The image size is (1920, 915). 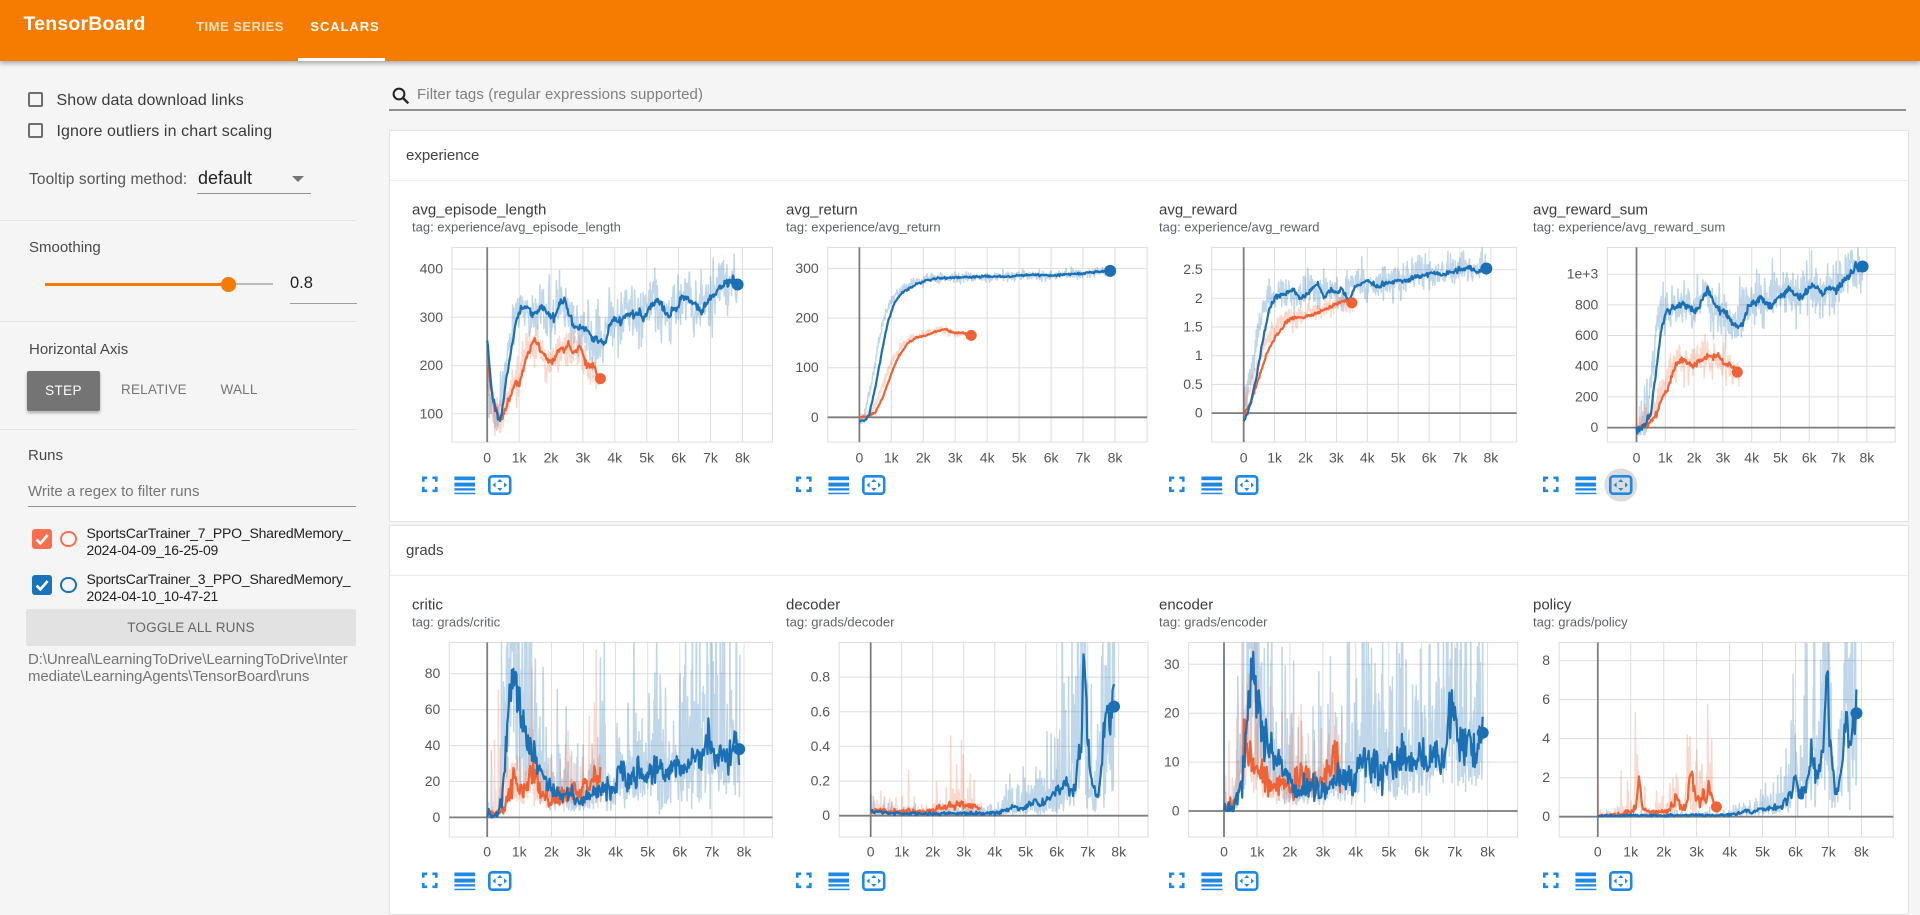 I want to click on svg-text: 600, so click(x=1586, y=335).